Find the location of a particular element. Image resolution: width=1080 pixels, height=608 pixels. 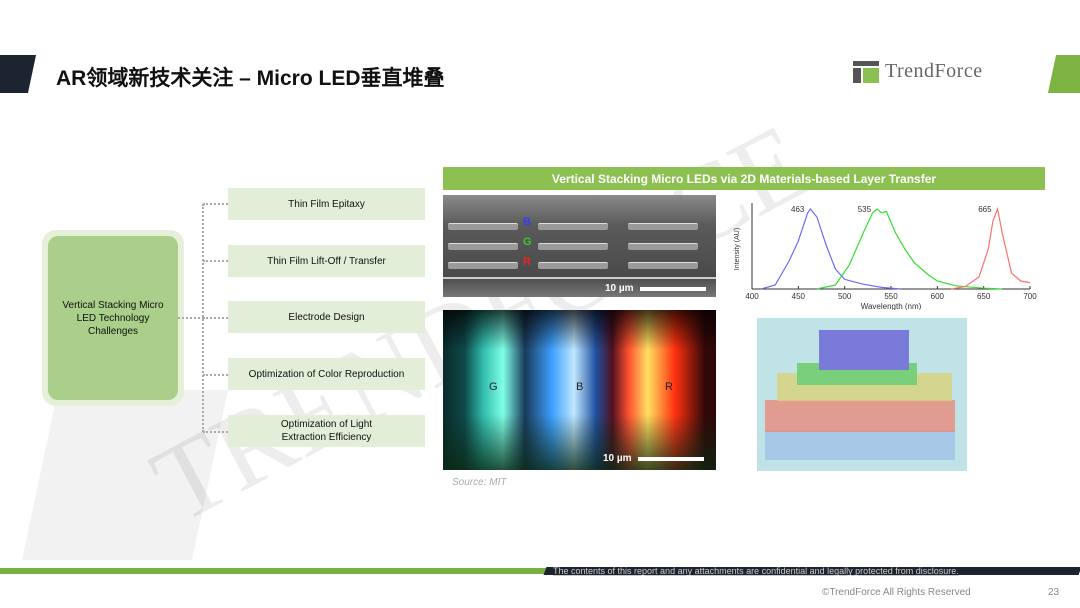

electroluminescence-photo: G B R 10 µm is located at coordinates (579, 390).